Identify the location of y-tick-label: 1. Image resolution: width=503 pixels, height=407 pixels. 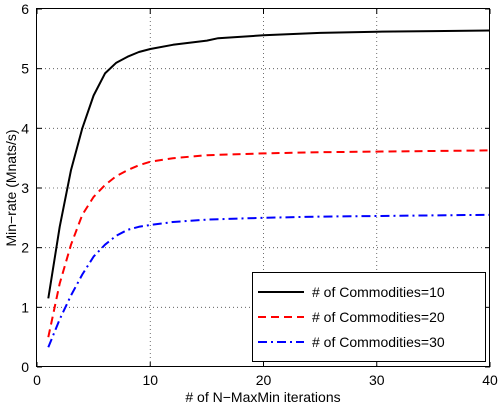
(25, 307).